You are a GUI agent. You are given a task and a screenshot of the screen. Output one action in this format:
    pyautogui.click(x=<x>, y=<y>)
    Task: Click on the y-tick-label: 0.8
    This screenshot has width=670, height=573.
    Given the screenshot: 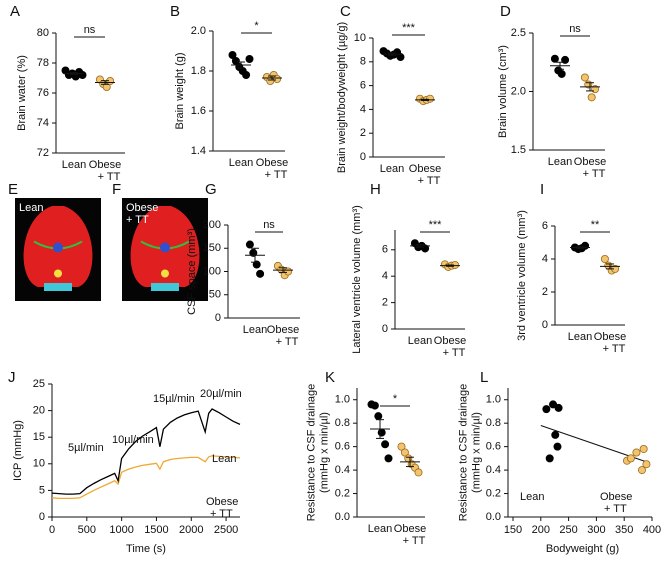 What is the action you would take?
    pyautogui.click(x=342, y=423)
    